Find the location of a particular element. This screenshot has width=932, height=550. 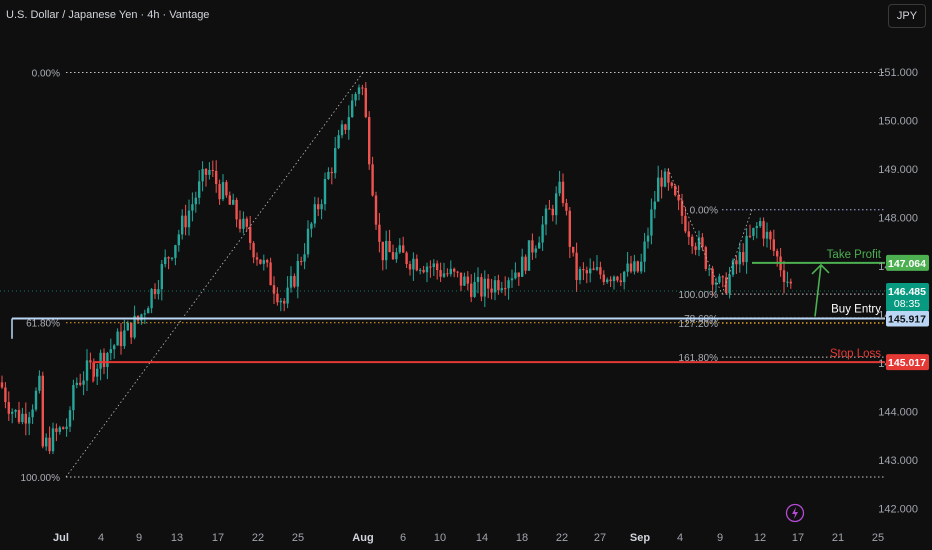

current-price-label: 146.485 is located at coordinates (907, 292).